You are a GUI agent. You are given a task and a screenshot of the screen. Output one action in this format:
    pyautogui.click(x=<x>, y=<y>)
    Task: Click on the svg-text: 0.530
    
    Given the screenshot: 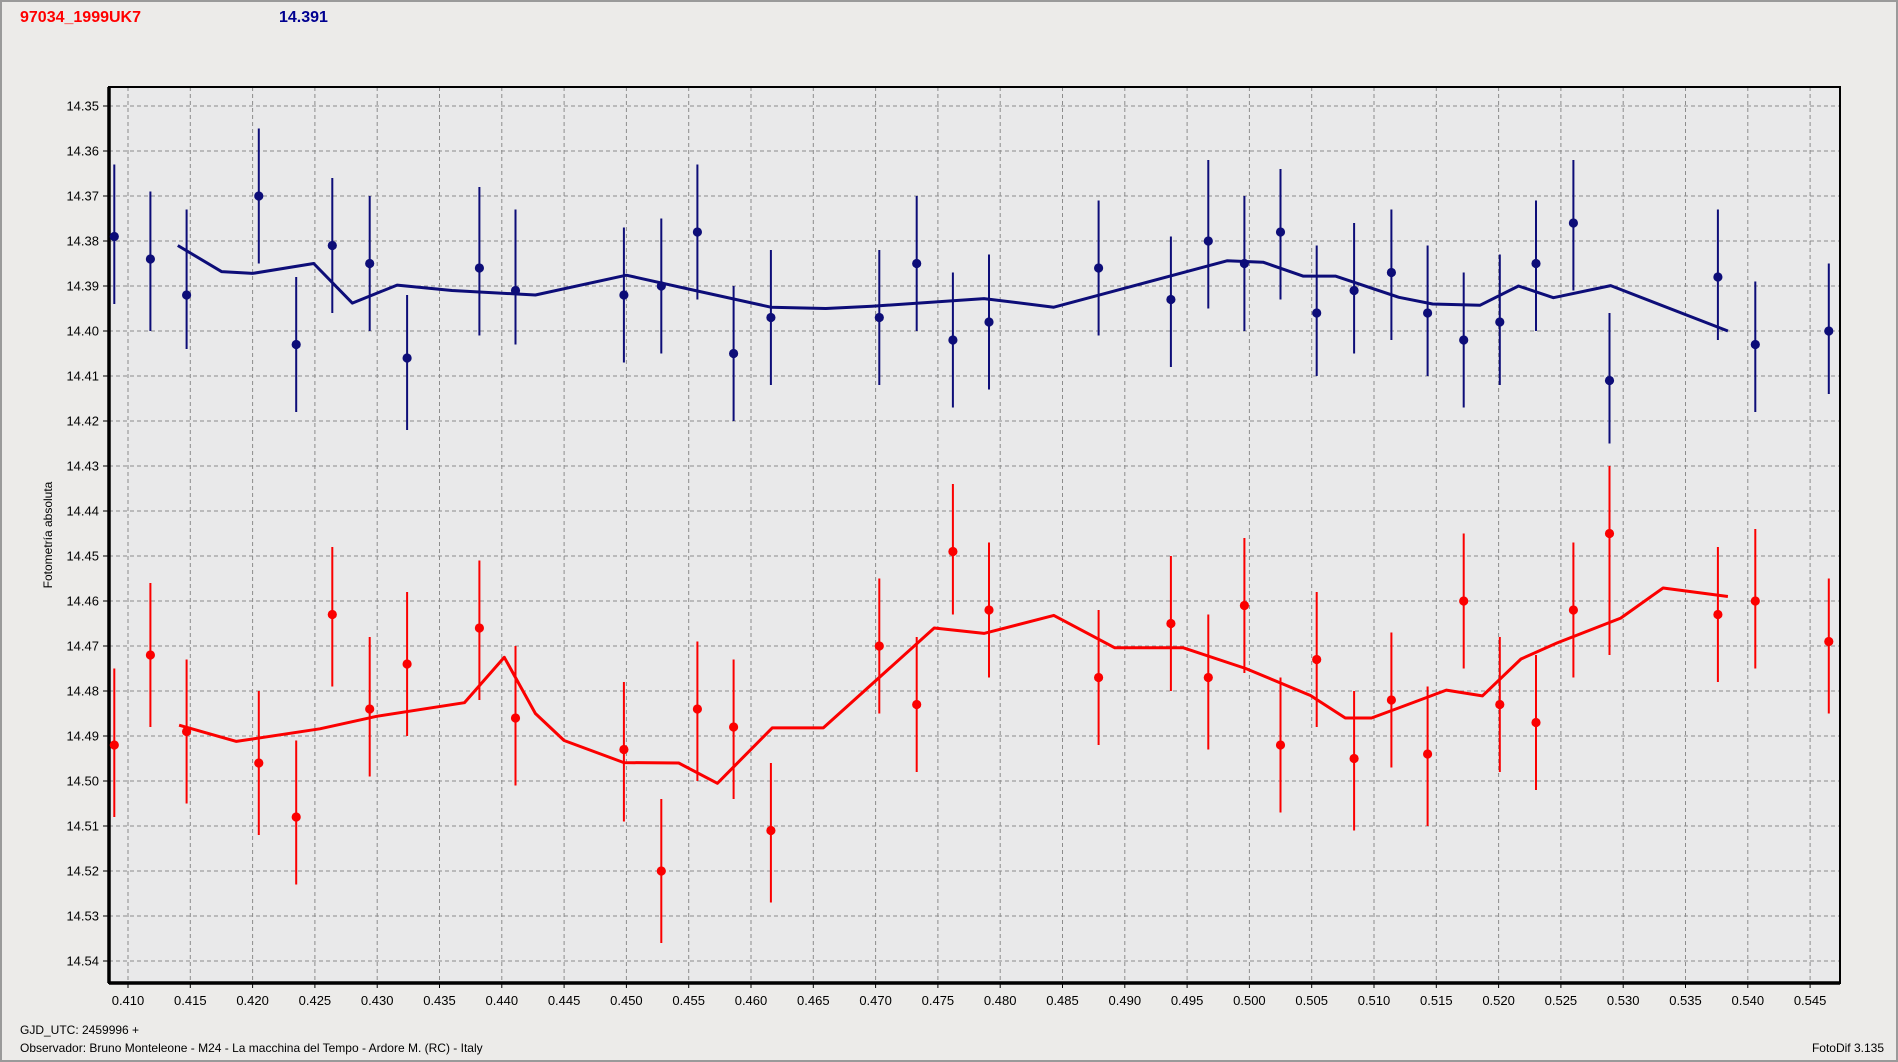 What is the action you would take?
    pyautogui.click(x=1623, y=1000)
    